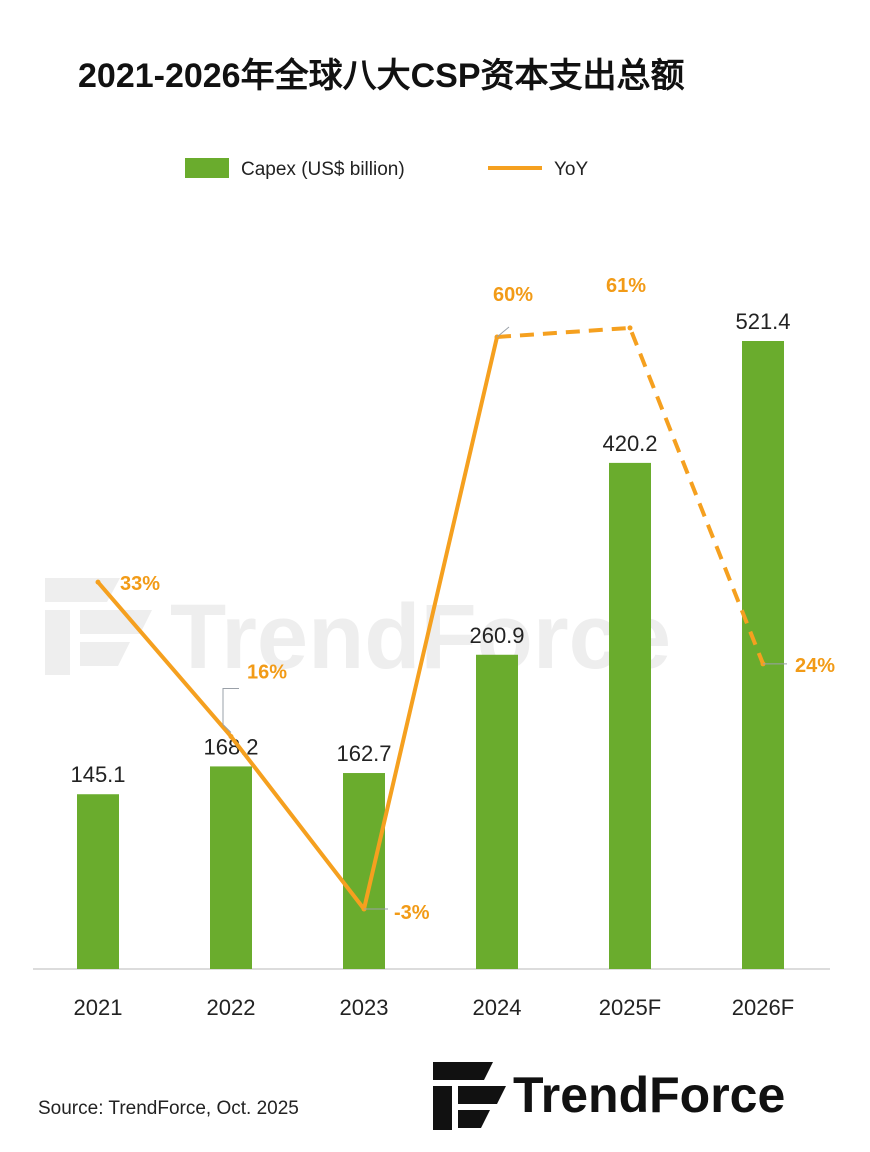 This screenshot has height=1152, width=870. What do you see at coordinates (649, 1095) in the screenshot?
I see `brand-logo-text: TrendForce` at bounding box center [649, 1095].